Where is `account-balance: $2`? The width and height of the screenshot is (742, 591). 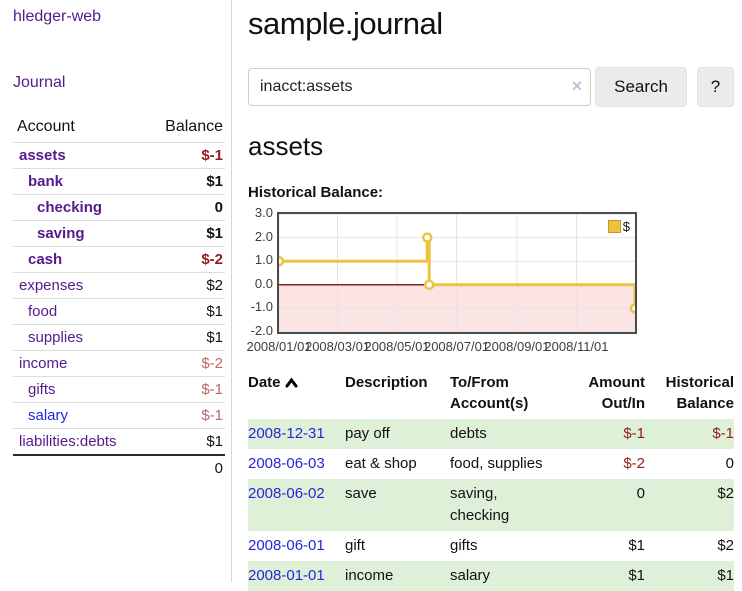
account-balance: $2 is located at coordinates (184, 285).